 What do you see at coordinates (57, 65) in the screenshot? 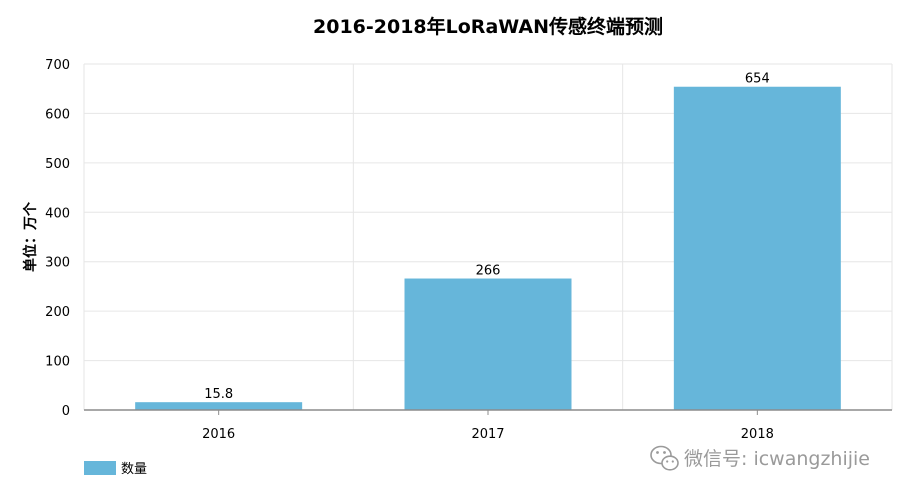
I see `y-tick-label: 700` at bounding box center [57, 65].